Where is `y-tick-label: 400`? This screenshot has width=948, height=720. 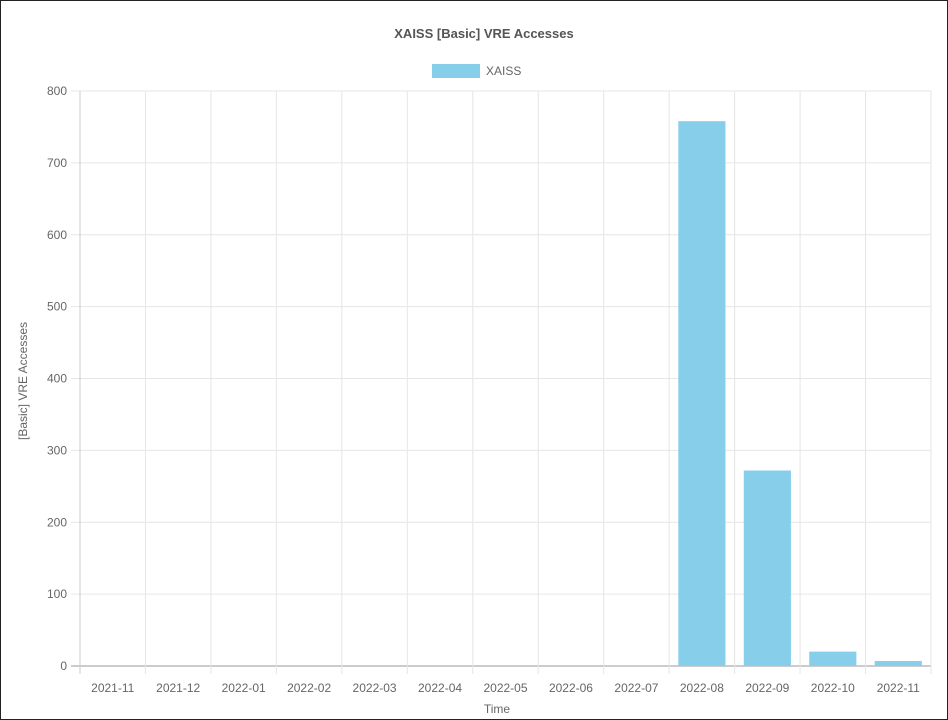 y-tick-label: 400 is located at coordinates (57, 379).